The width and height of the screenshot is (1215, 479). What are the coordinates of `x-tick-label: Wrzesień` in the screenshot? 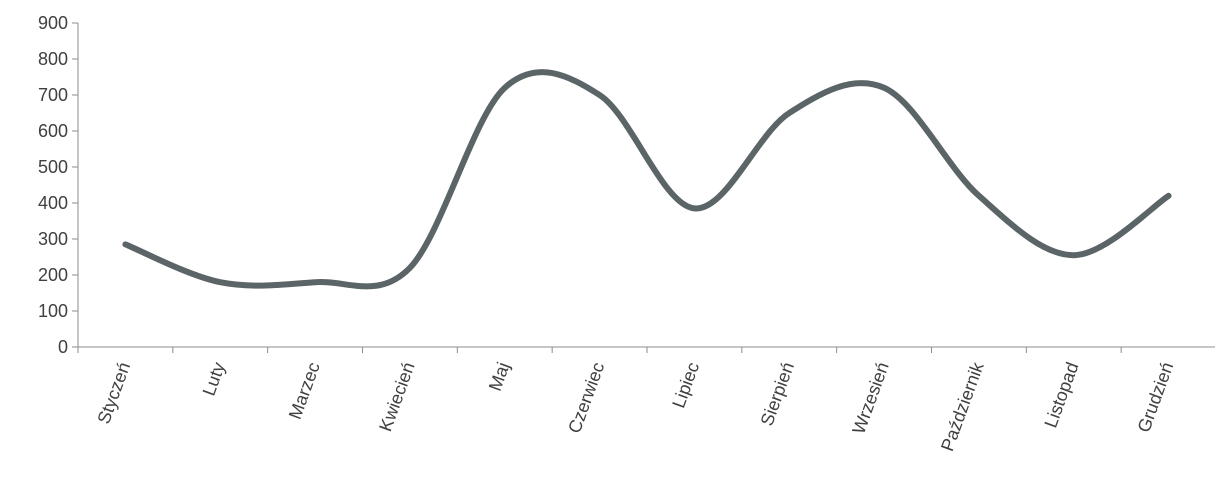 It's located at (870, 398).